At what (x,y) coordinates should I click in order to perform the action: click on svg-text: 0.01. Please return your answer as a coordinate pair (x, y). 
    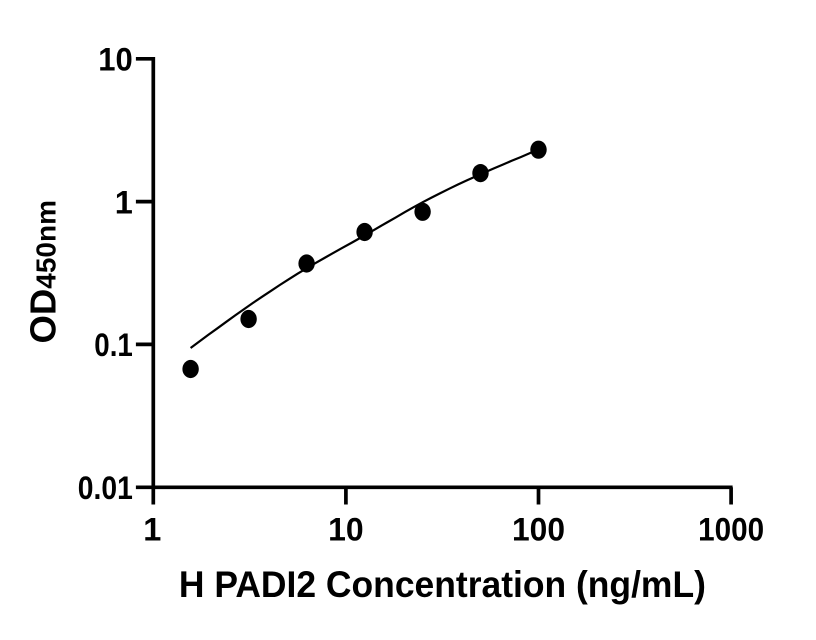
    Looking at the image, I should click on (105, 488).